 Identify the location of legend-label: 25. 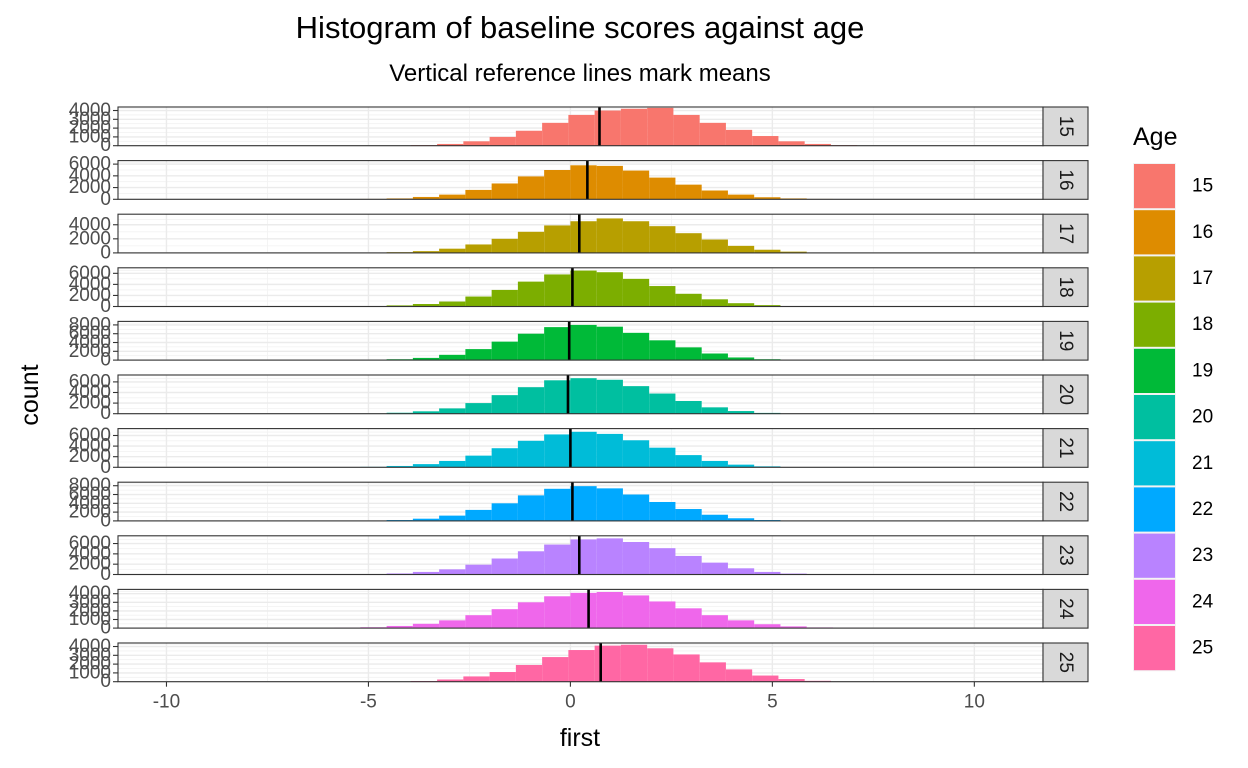
(1202, 648).